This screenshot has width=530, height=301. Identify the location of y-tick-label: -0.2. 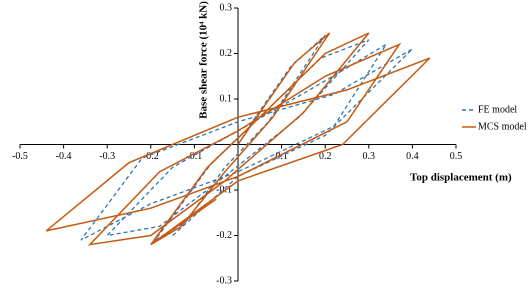
(224, 235).